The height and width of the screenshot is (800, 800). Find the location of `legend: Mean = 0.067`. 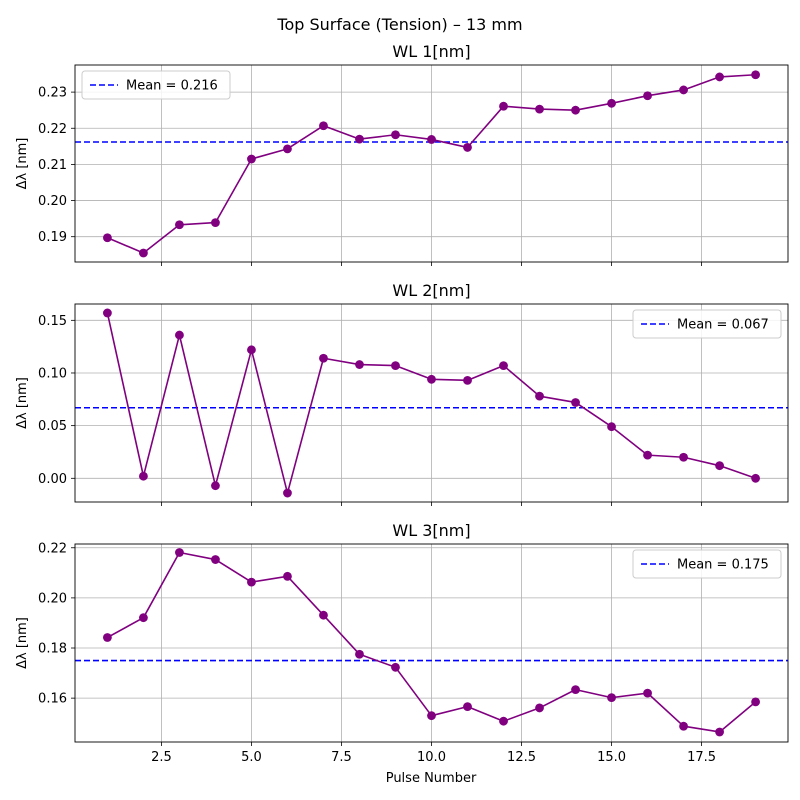

legend: Mean = 0.067 is located at coordinates (707, 324).